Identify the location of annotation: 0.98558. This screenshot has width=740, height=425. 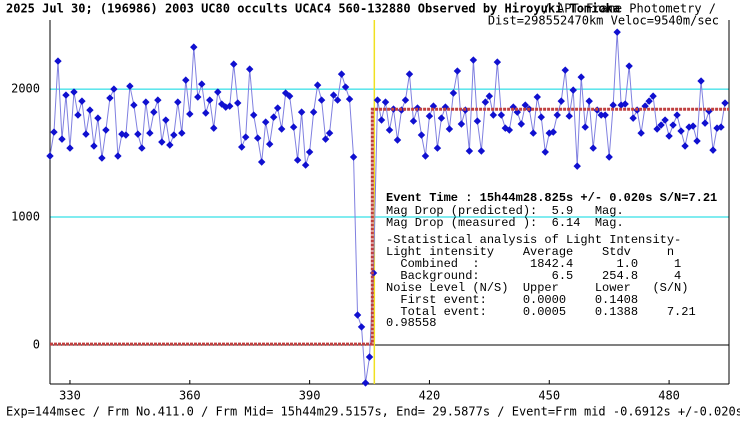
(411, 323).